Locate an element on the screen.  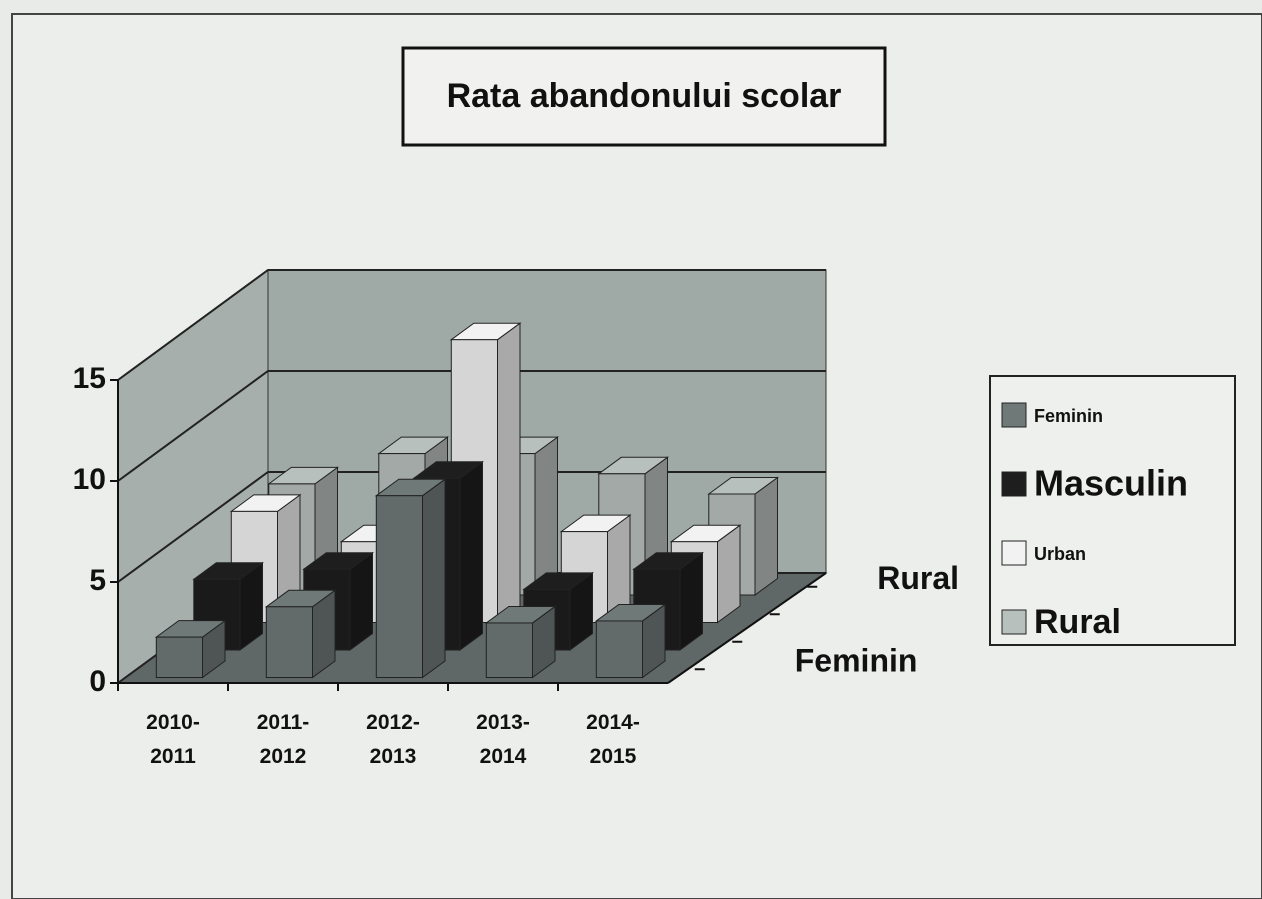
y-tick-label: 5 is located at coordinates (97, 580).